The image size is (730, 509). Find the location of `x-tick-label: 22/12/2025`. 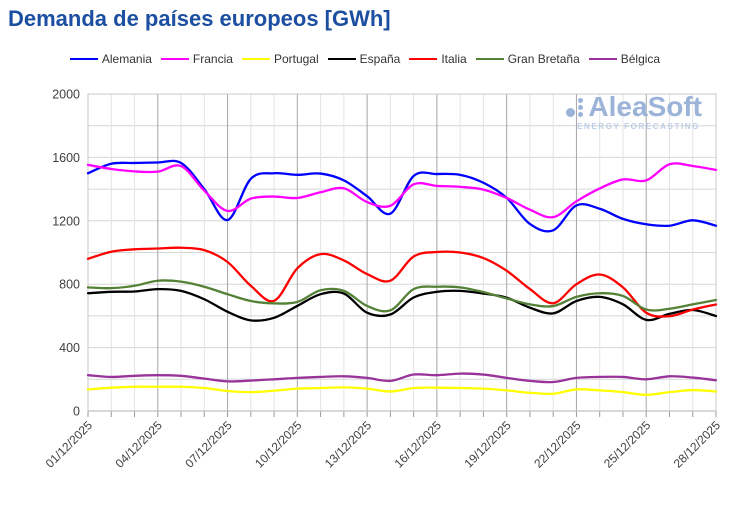

x-tick-label: 22/12/2025 is located at coordinates (557, 444).